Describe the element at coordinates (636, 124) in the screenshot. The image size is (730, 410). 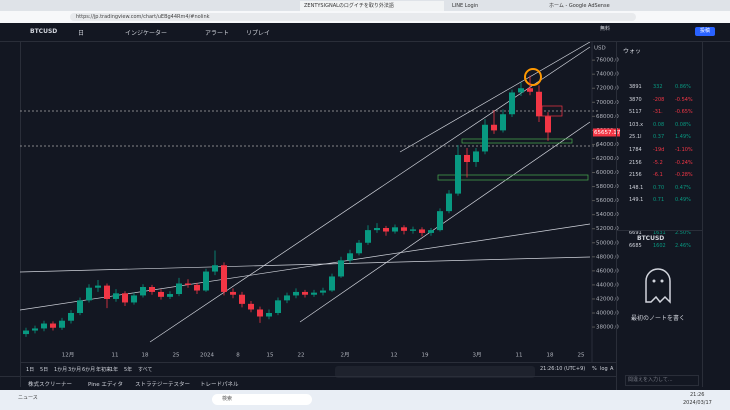
I see `last-price: 103.x` at that location.